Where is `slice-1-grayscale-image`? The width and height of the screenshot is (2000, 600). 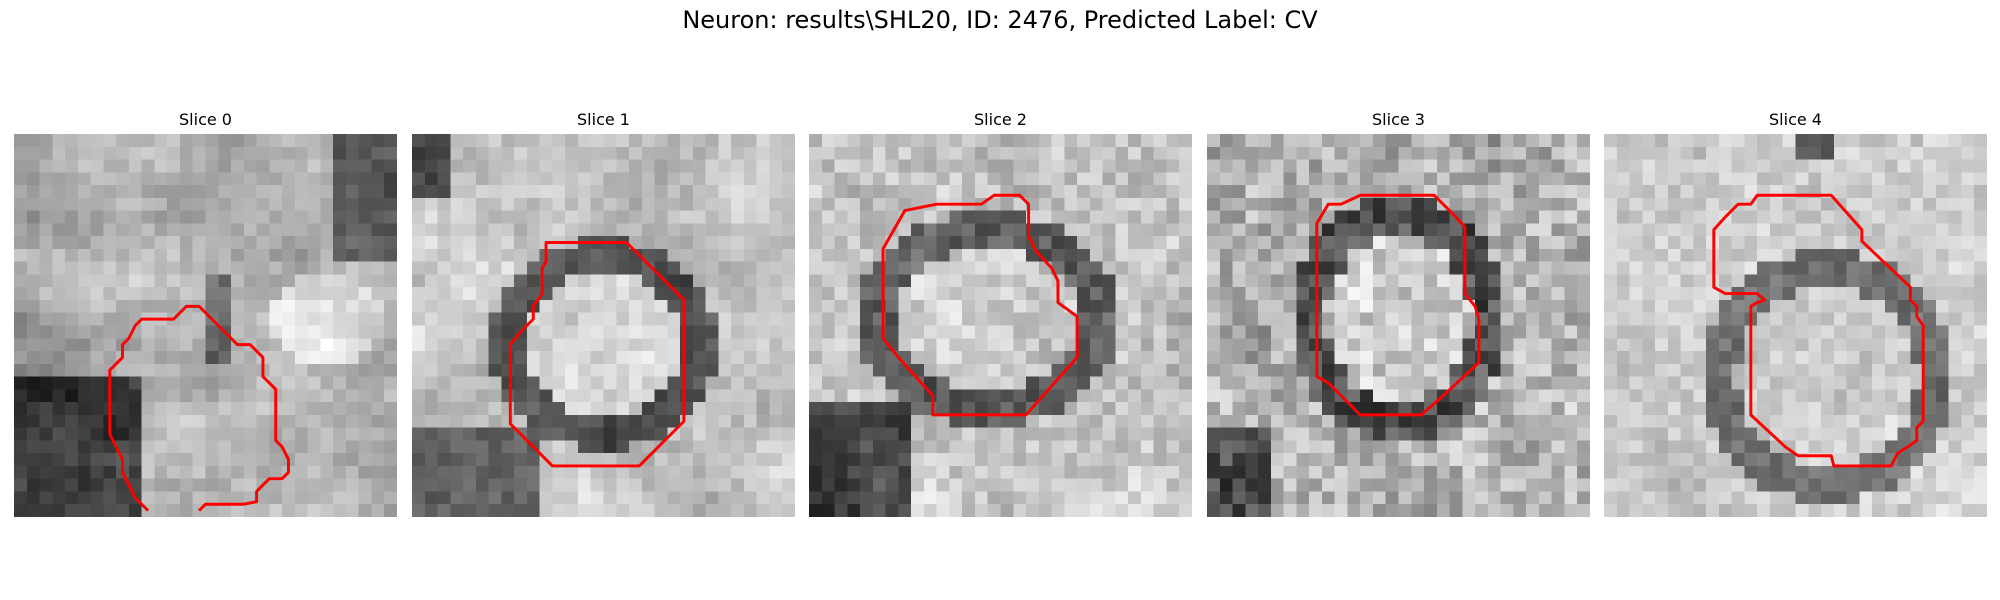
slice-1-grayscale-image is located at coordinates (603, 325).